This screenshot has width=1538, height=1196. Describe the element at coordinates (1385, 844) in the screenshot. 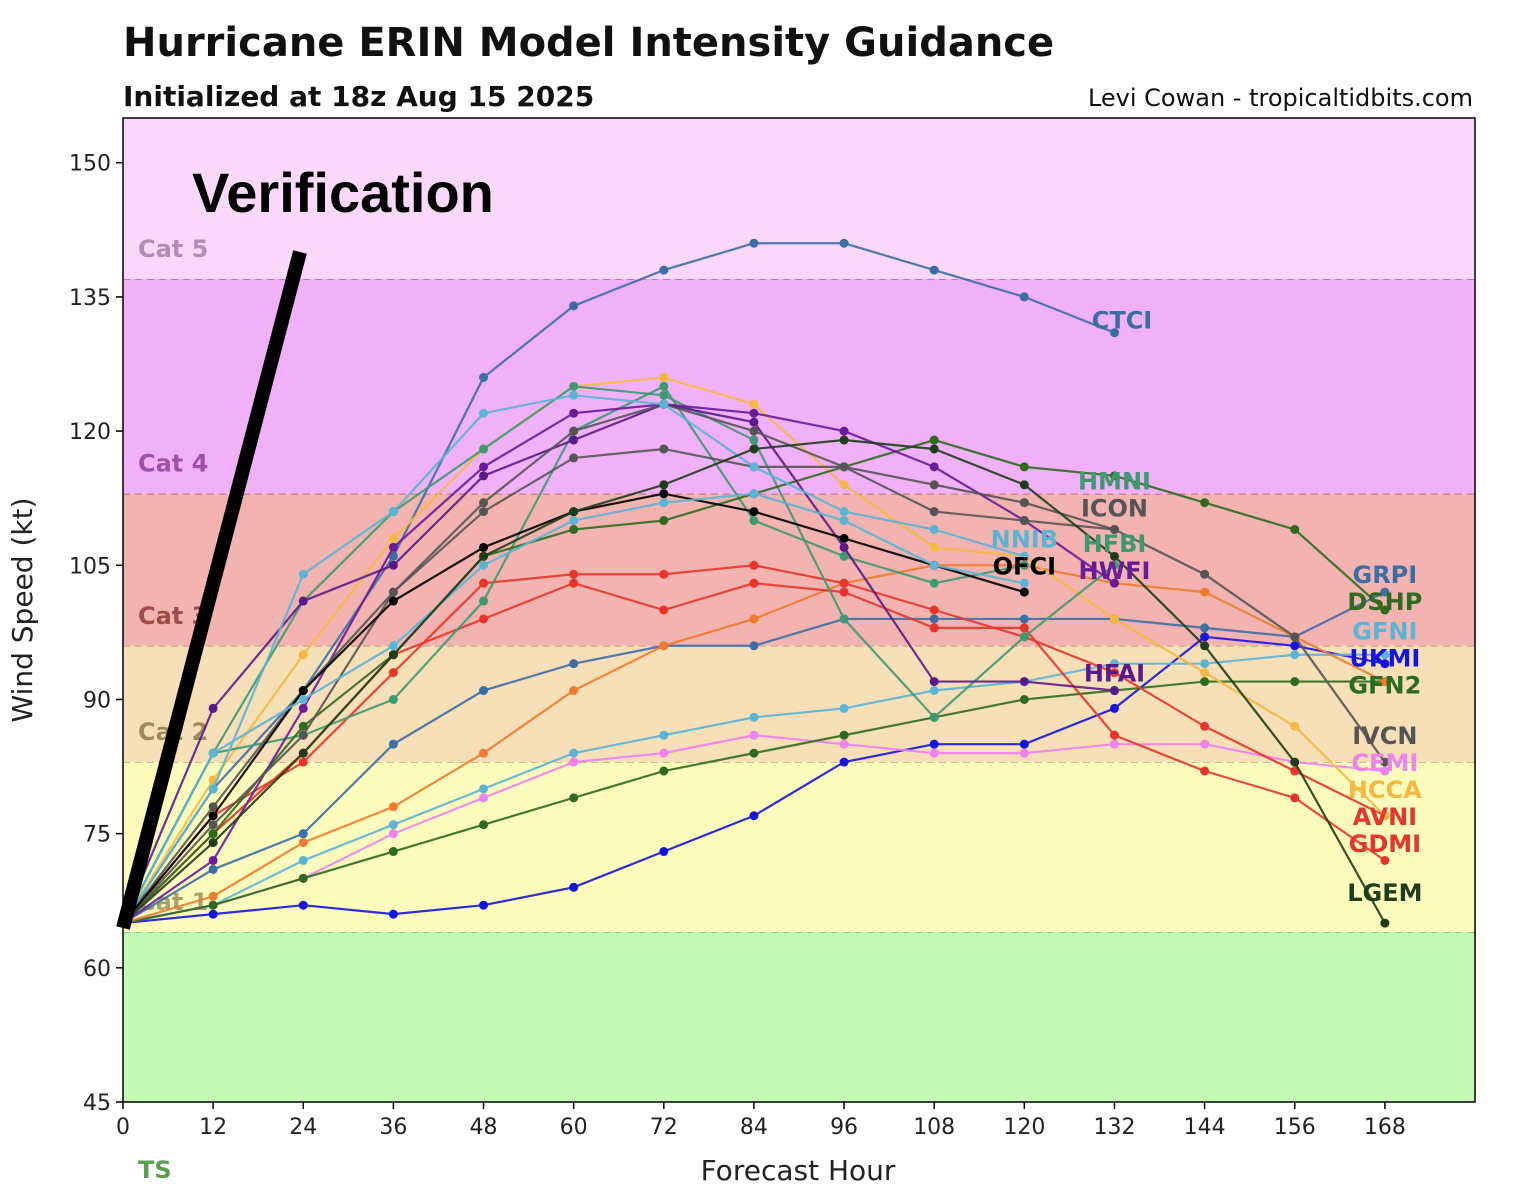

I see `series-label-gdmi: GDMI` at that location.